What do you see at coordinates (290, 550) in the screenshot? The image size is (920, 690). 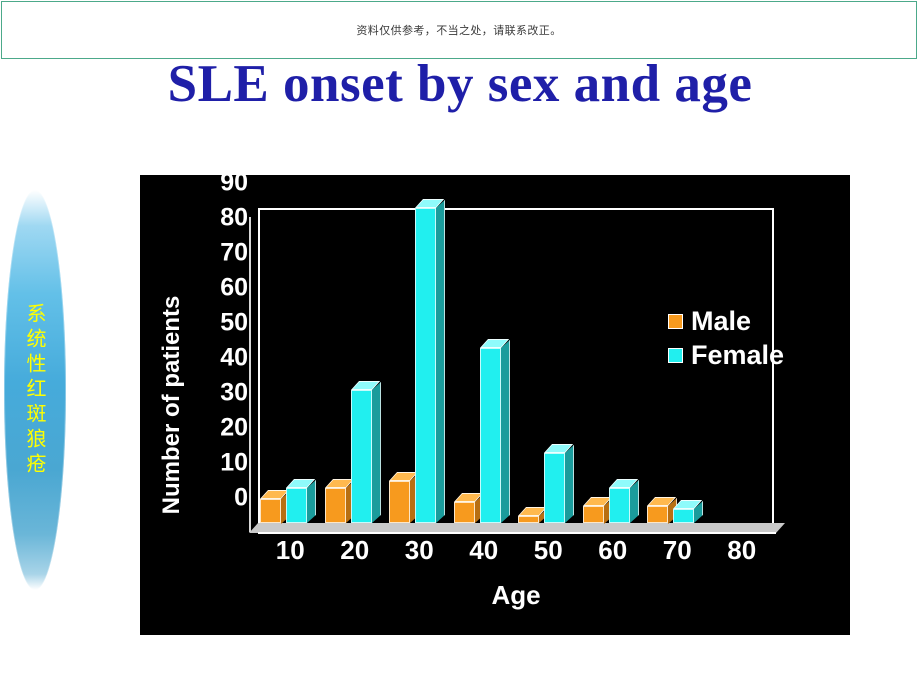 I see `x-axis-tick-label: 10` at bounding box center [290, 550].